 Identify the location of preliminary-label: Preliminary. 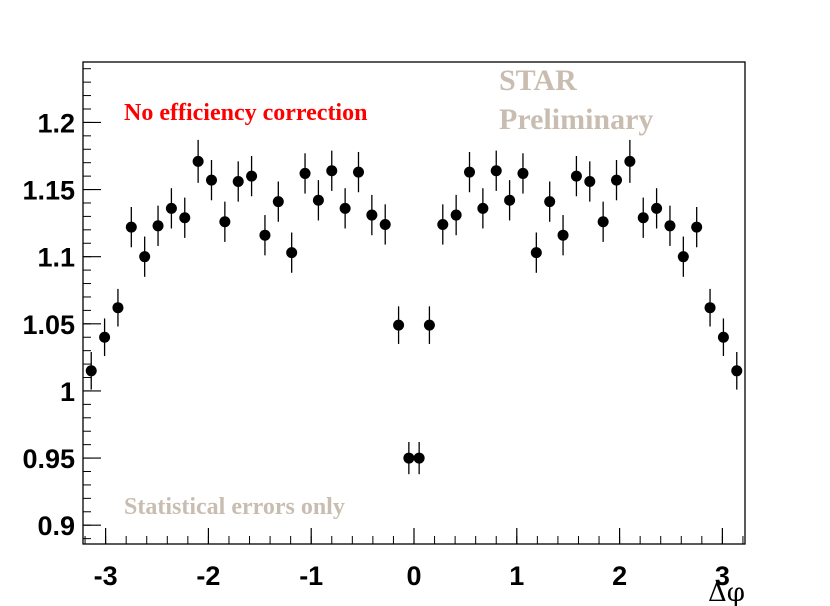
(576, 119).